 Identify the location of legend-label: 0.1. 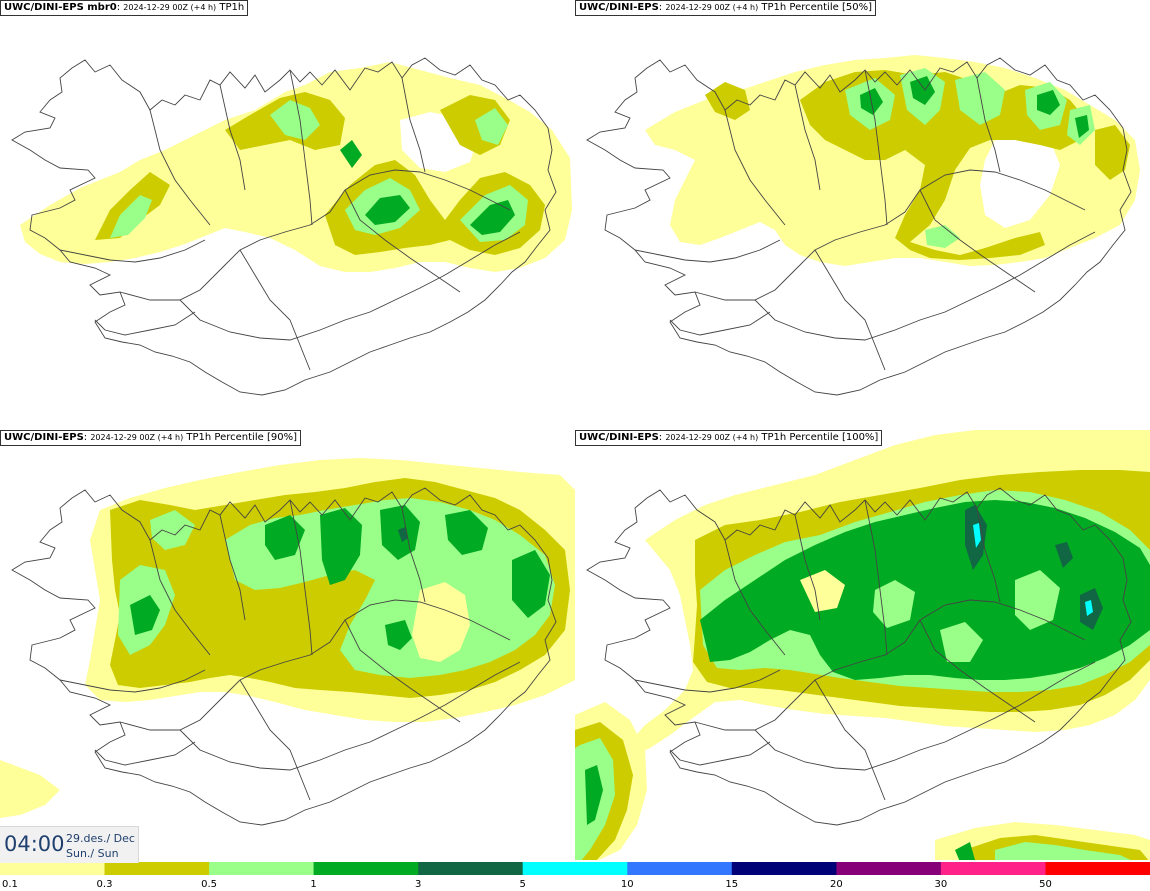
(10, 884).